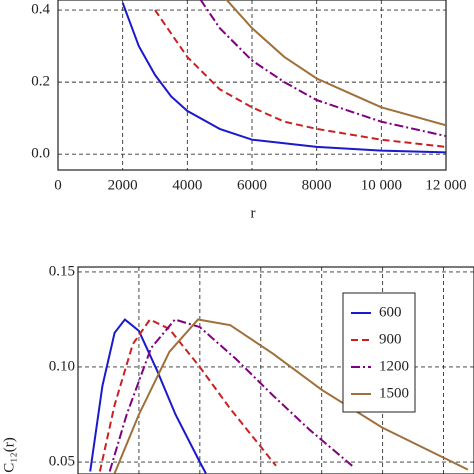  What do you see at coordinates (58, 185) in the screenshot?
I see `x-tick-label: 0` at bounding box center [58, 185].